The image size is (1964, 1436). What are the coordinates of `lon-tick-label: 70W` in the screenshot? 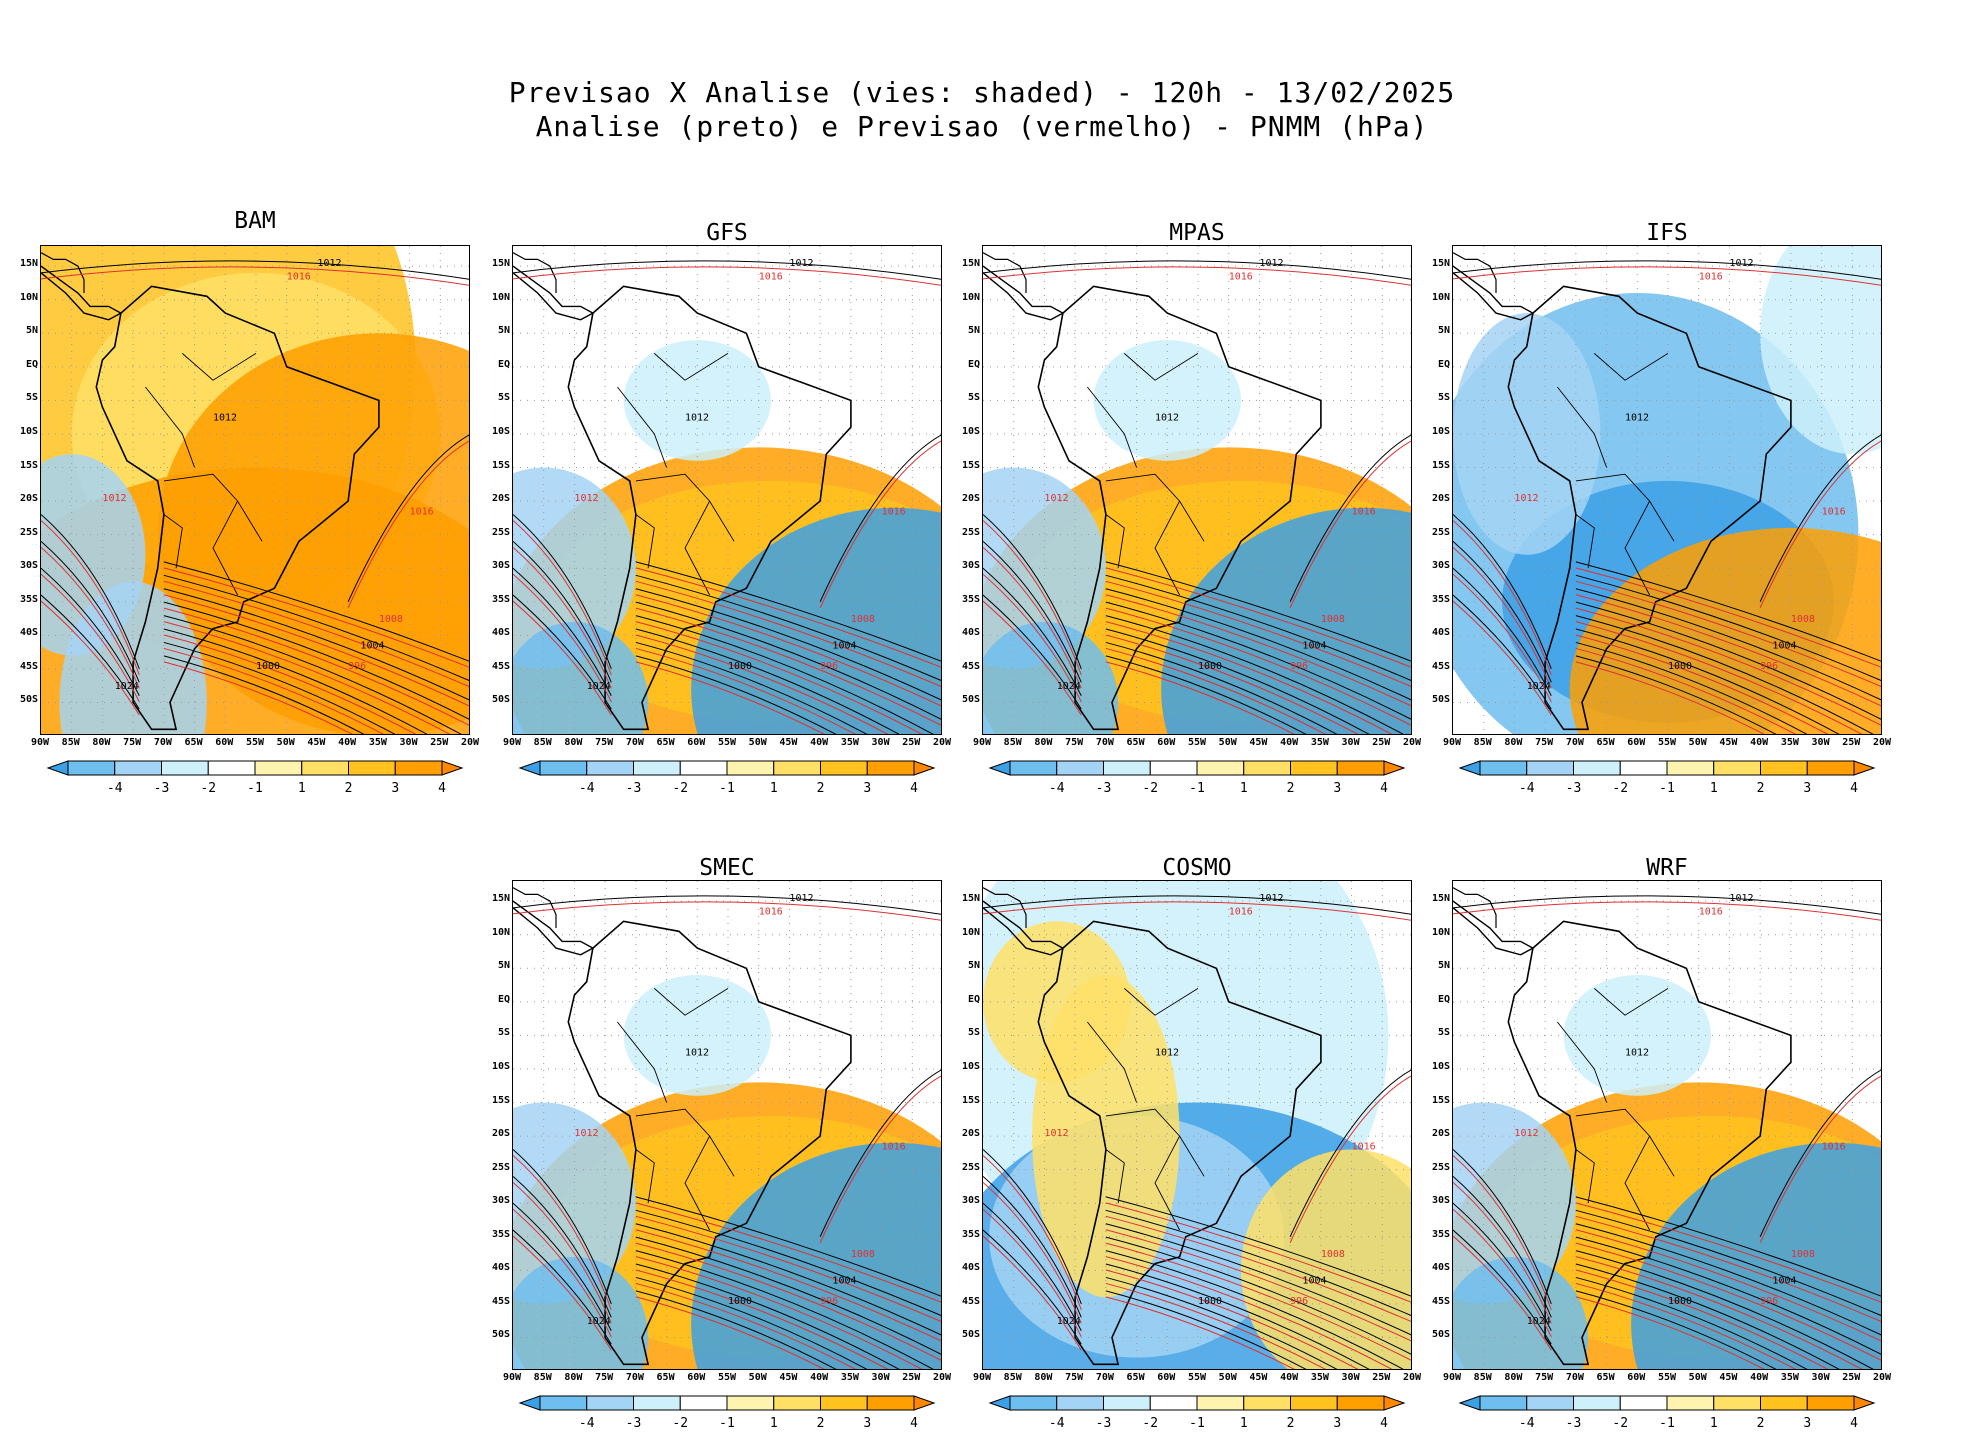 It's located at (162, 742).